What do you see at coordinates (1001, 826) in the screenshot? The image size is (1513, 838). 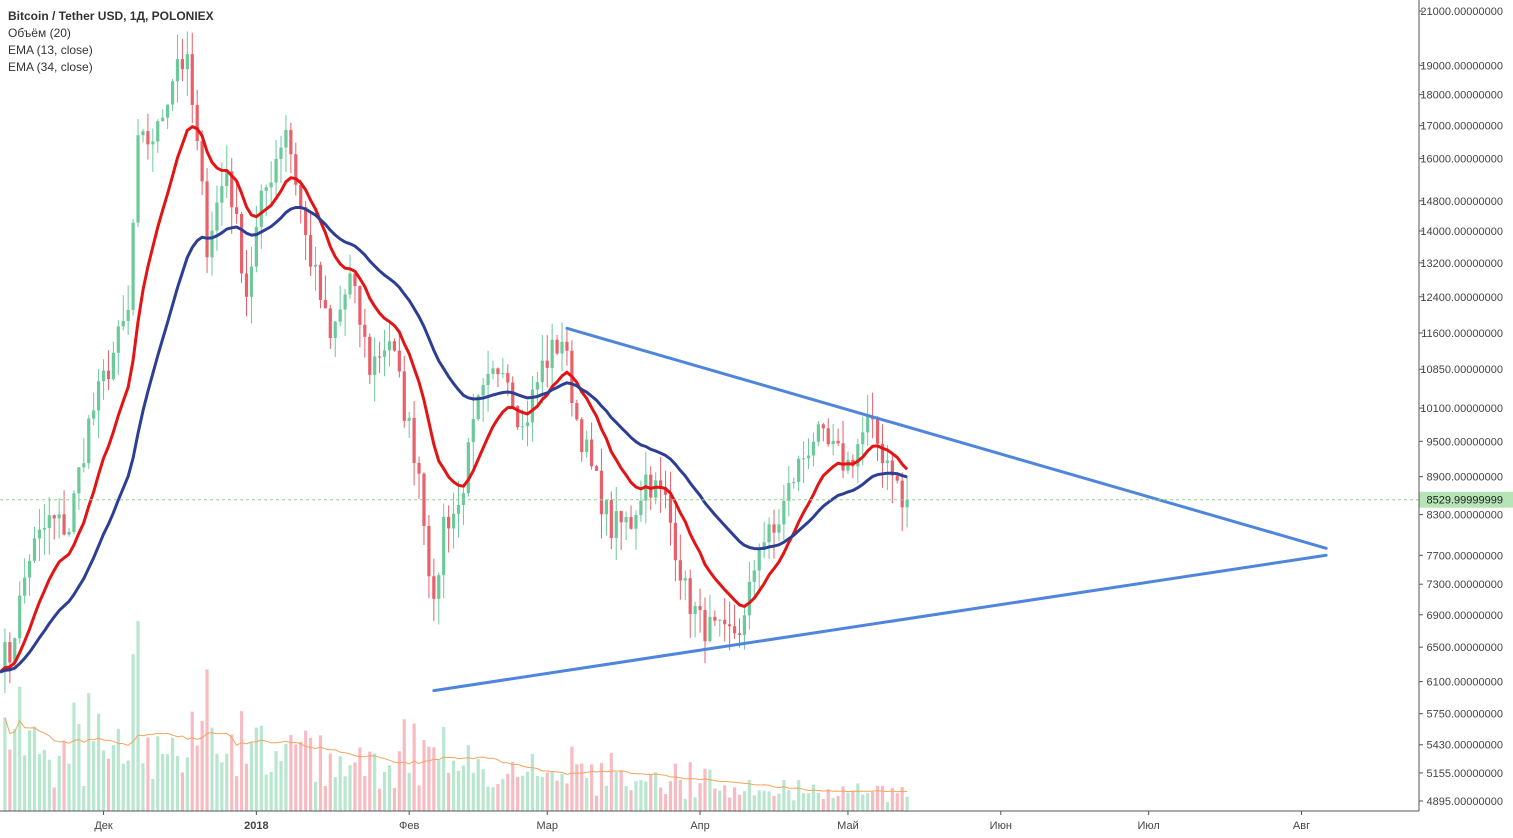 I see `time-tick-label: Июн` at bounding box center [1001, 826].